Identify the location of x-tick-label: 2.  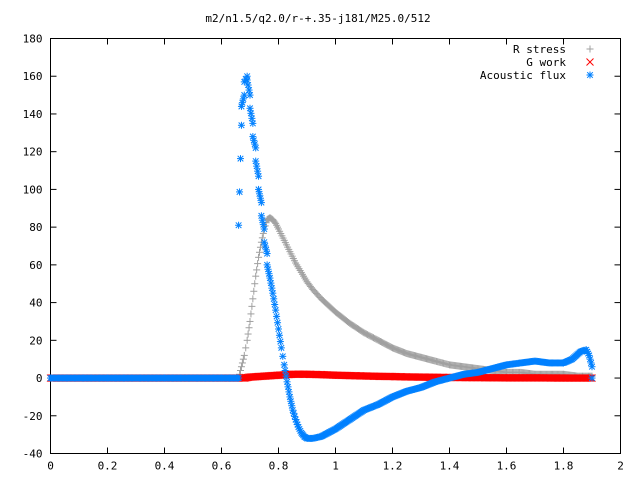
(620, 466).